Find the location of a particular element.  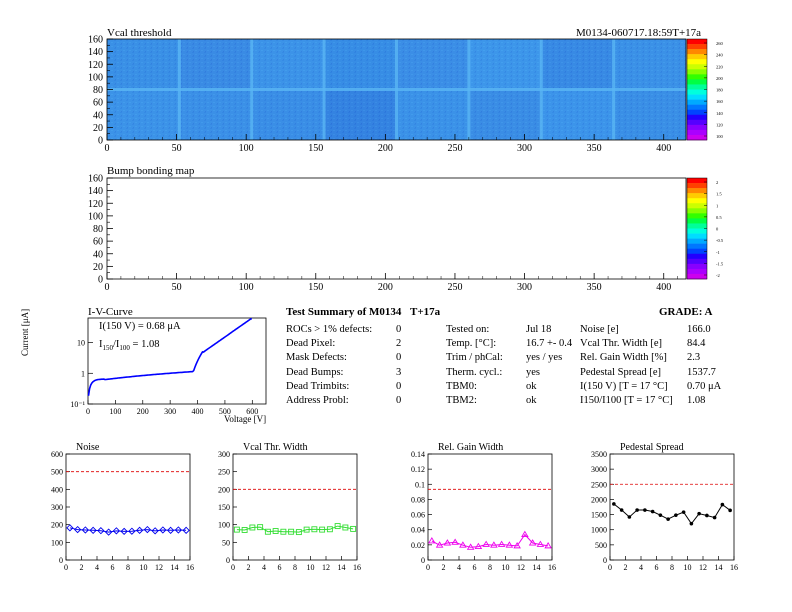

iv-ratio-val: = 1.08 is located at coordinates (144, 344).